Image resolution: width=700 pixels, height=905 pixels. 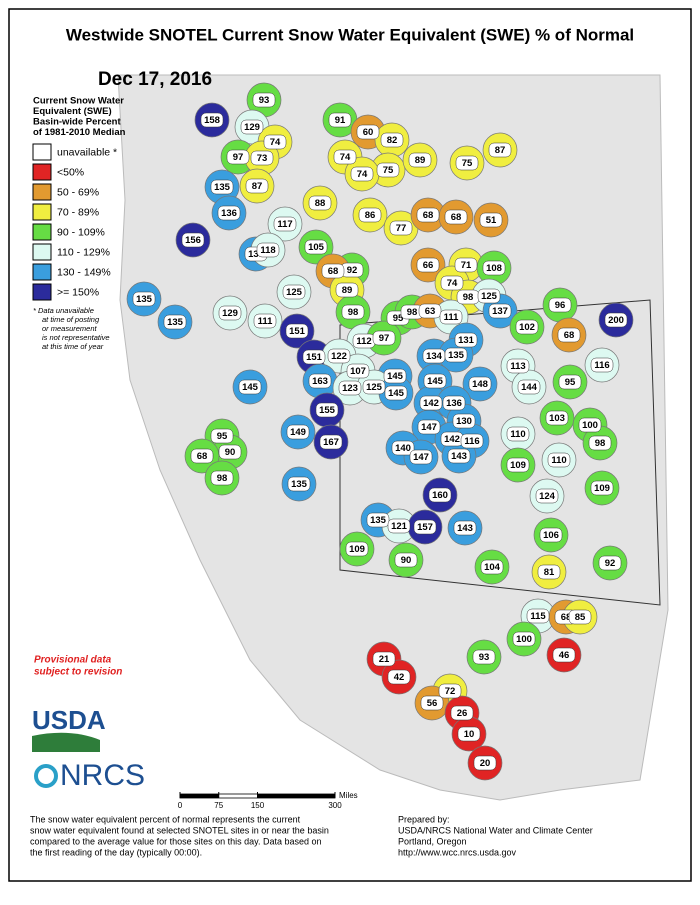 I want to click on date: Dec 17, 2016, so click(x=155, y=79).